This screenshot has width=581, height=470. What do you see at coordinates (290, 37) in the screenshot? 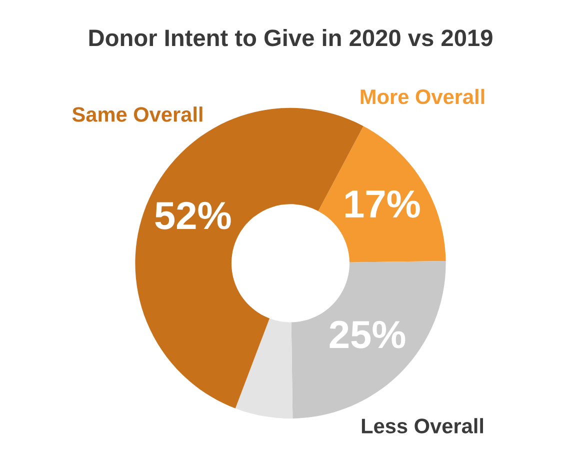
I see `chart-title: Donor Intent to Give in 2020 vs 2019` at bounding box center [290, 37].